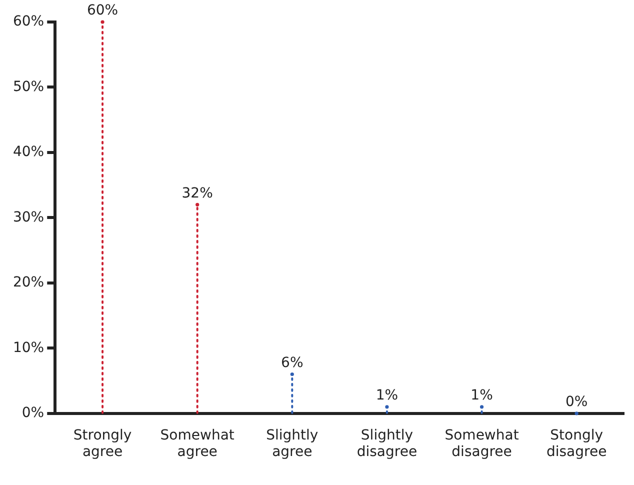 The width and height of the screenshot is (634, 485). Describe the element at coordinates (28, 22) in the screenshot. I see `y-tick-label: 60%` at that location.